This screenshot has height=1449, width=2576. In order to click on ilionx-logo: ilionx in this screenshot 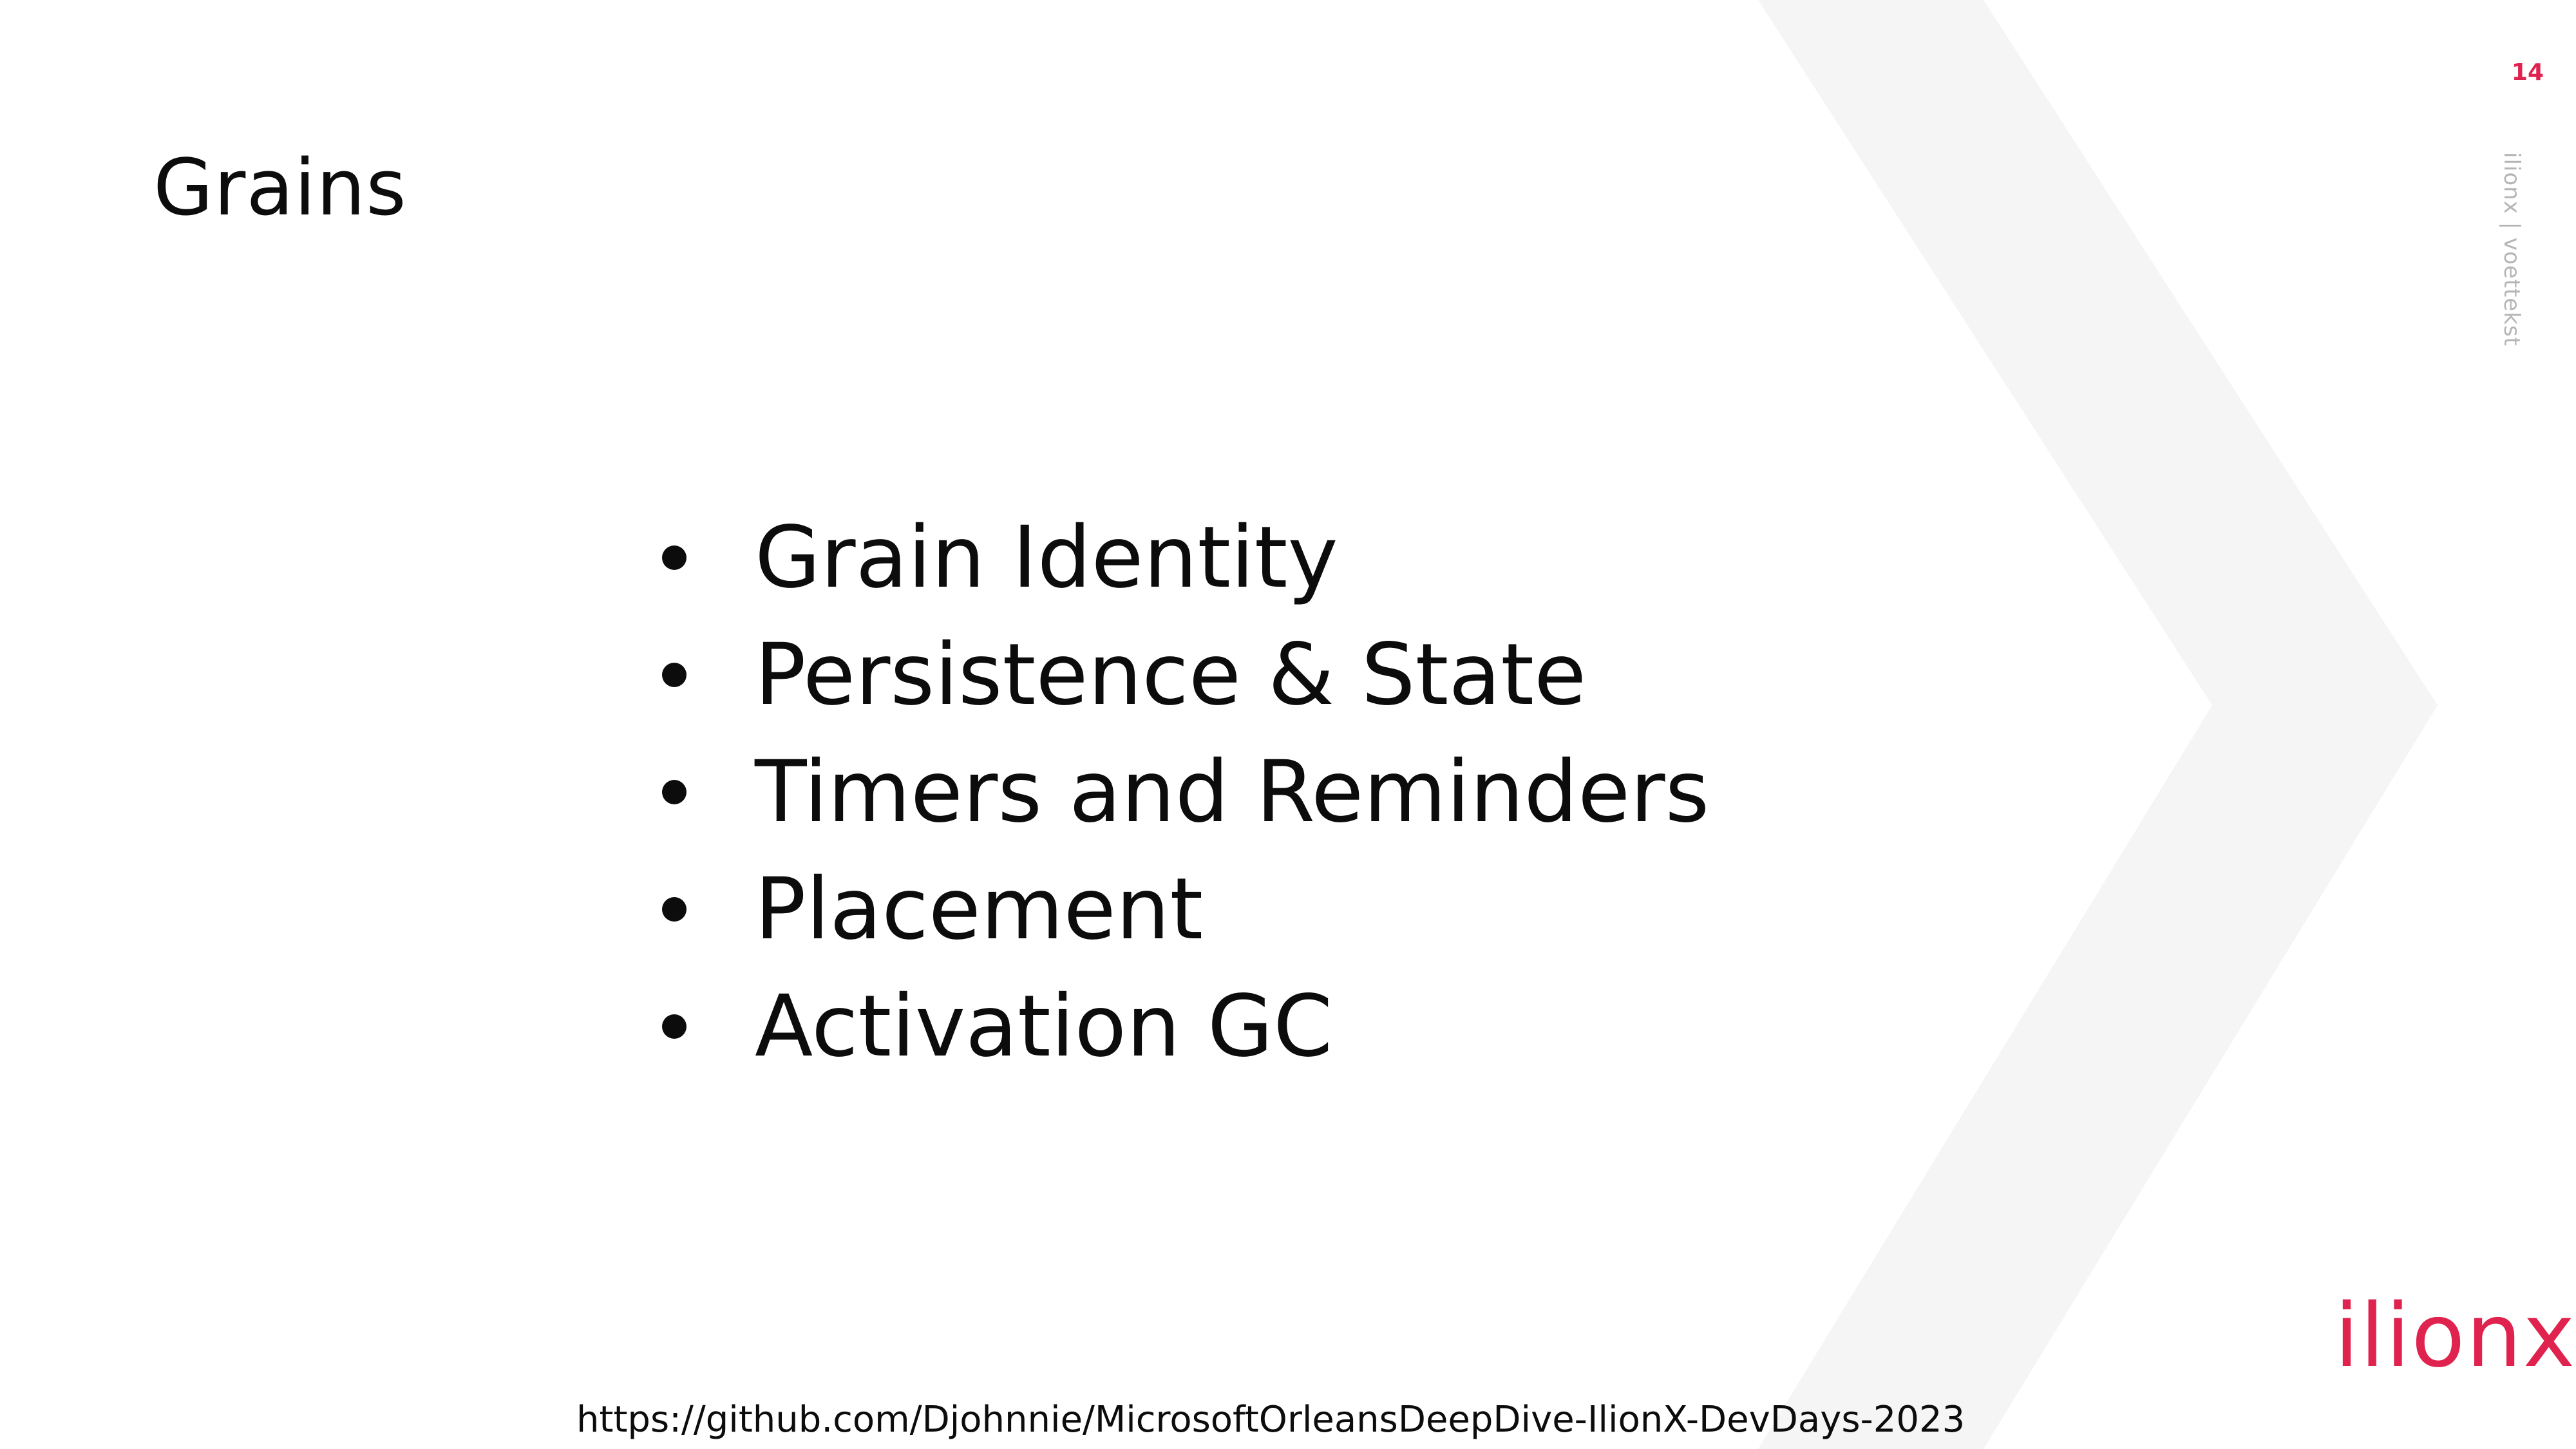, I will do `click(2455, 1336)`.